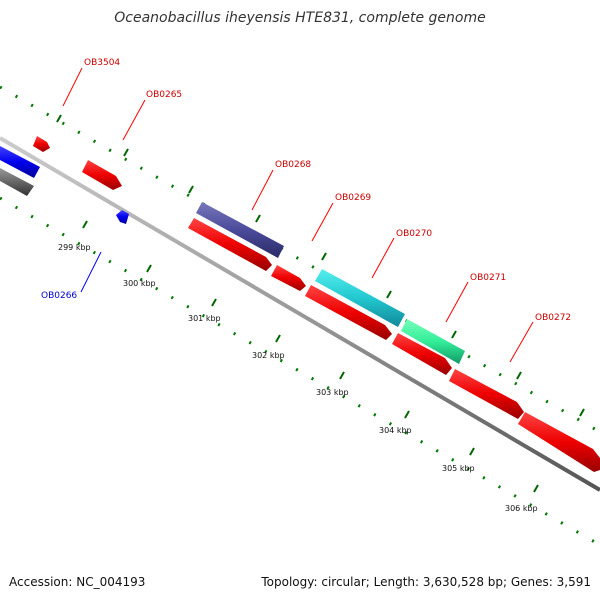  I want to click on gene-arrow-OB3504, so click(41, 144).